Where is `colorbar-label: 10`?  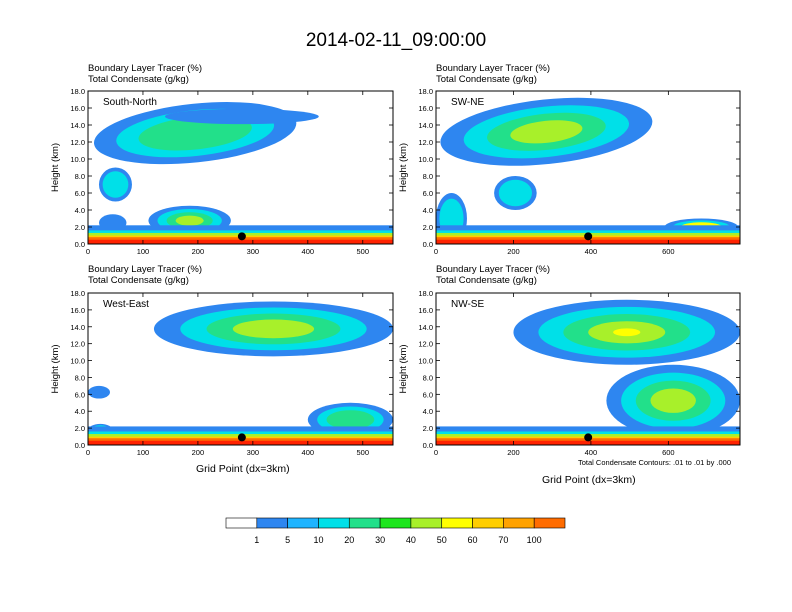
colorbar-label: 10 is located at coordinates (318, 540).